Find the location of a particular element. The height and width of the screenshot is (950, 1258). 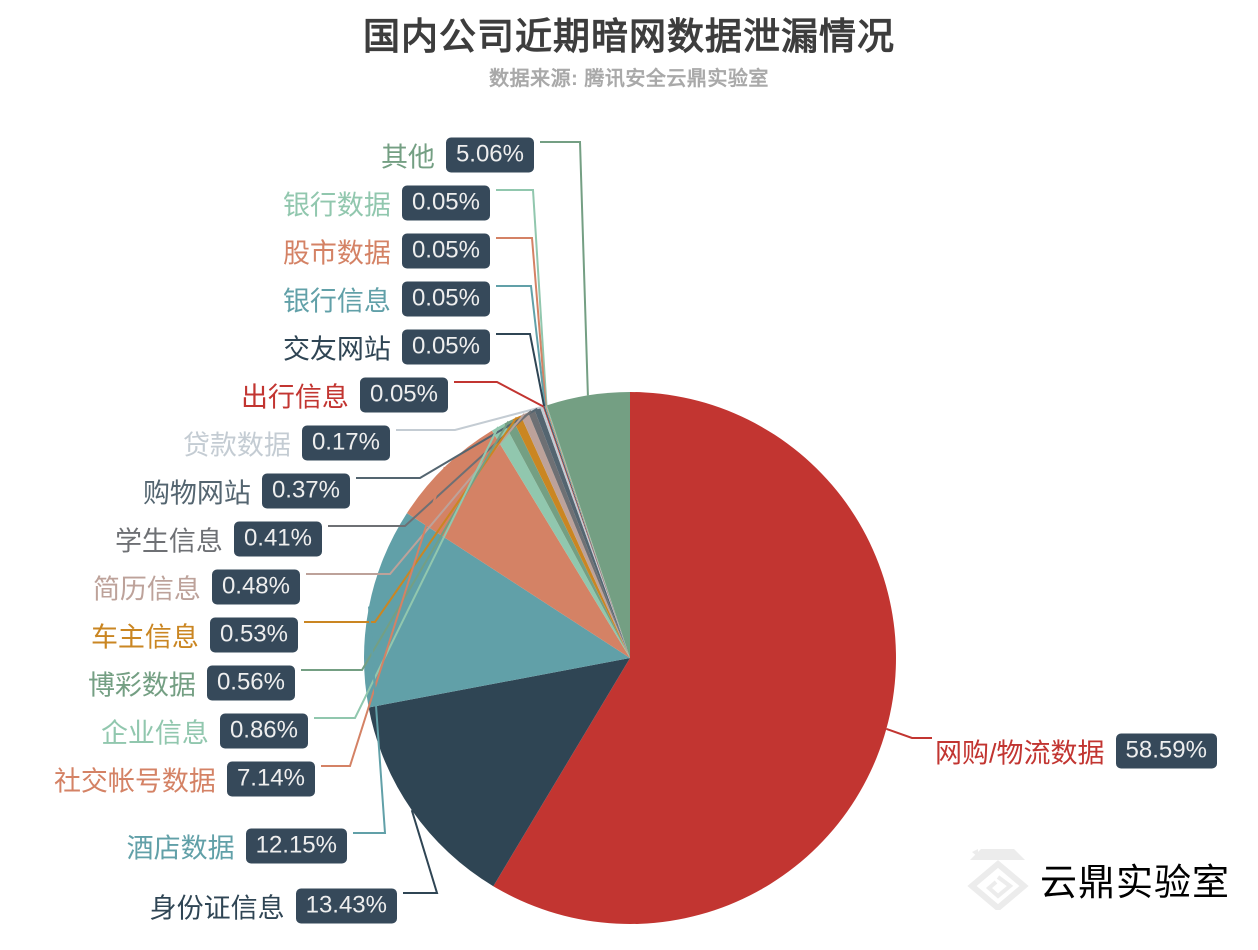

slice-percent-badge: 5.06% is located at coordinates (489, 155).